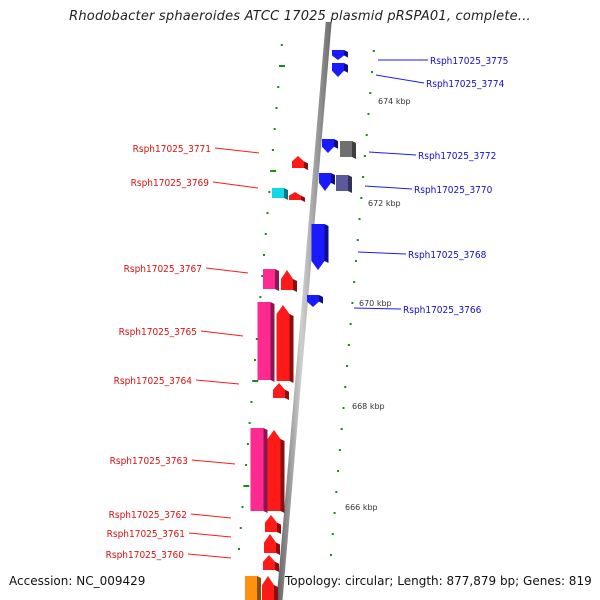 The image size is (600, 600). I want to click on gene-rsph17025-3763a, so click(259, 470).